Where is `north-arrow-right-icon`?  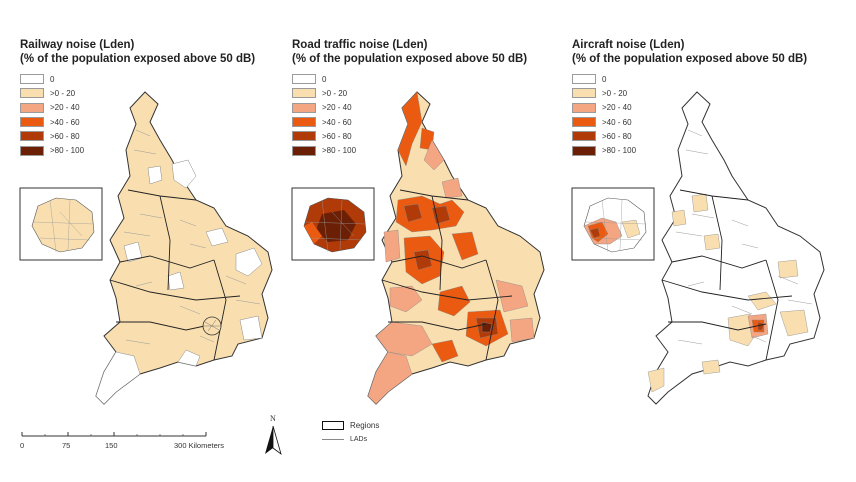
north-arrow-right-icon is located at coordinates (277, 440).